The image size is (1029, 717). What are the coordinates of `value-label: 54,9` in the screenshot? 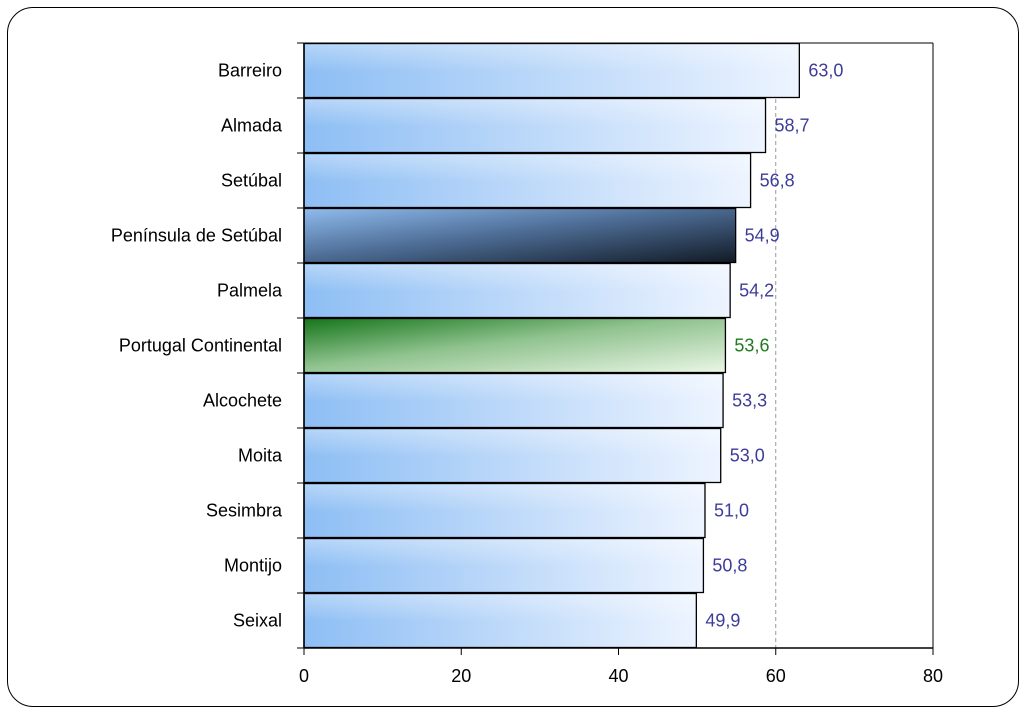 It's located at (762, 236).